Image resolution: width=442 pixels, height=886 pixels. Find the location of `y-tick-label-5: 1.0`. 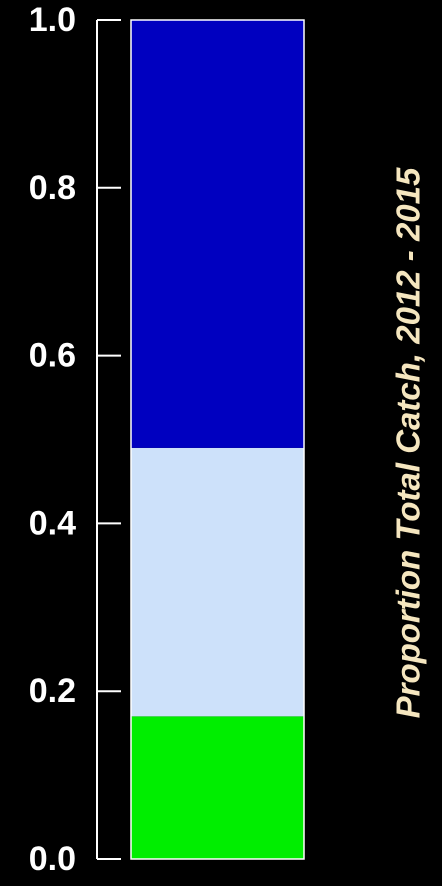

y-tick-label-5: 1.0 is located at coordinates (52, 20).